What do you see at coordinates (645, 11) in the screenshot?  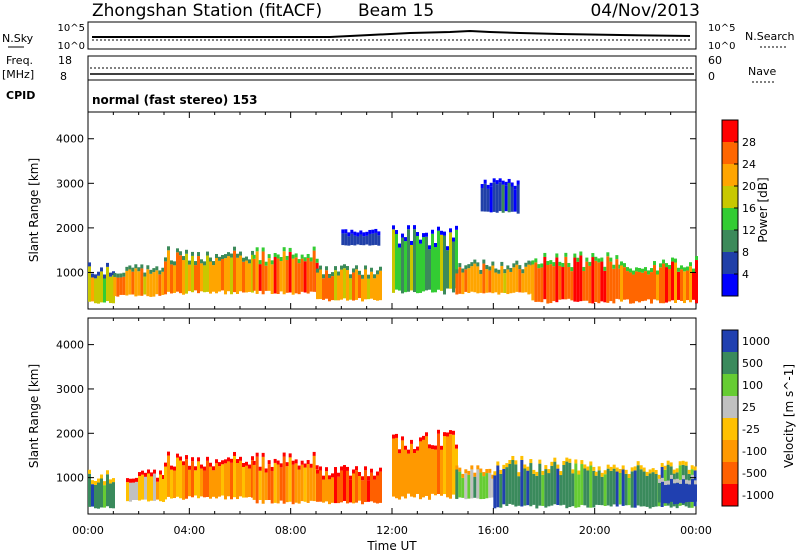 I see `date-title: 04/Nov/2013` at bounding box center [645, 11].